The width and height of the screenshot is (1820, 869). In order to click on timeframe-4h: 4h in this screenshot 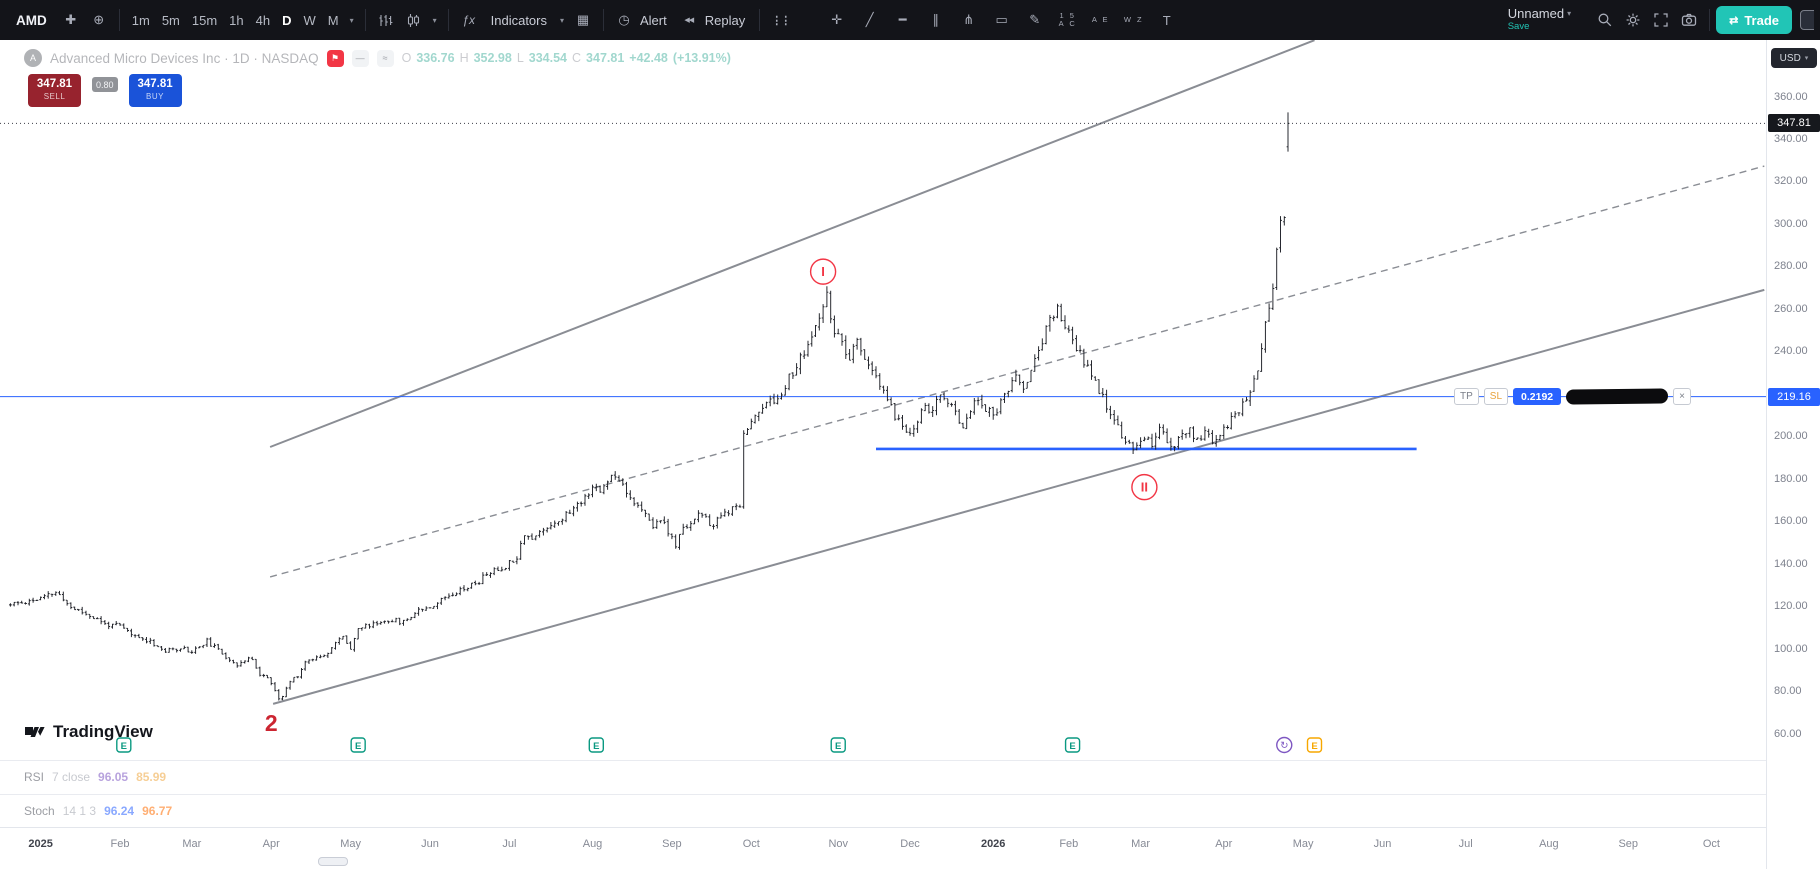, I will do `click(263, 20)`.